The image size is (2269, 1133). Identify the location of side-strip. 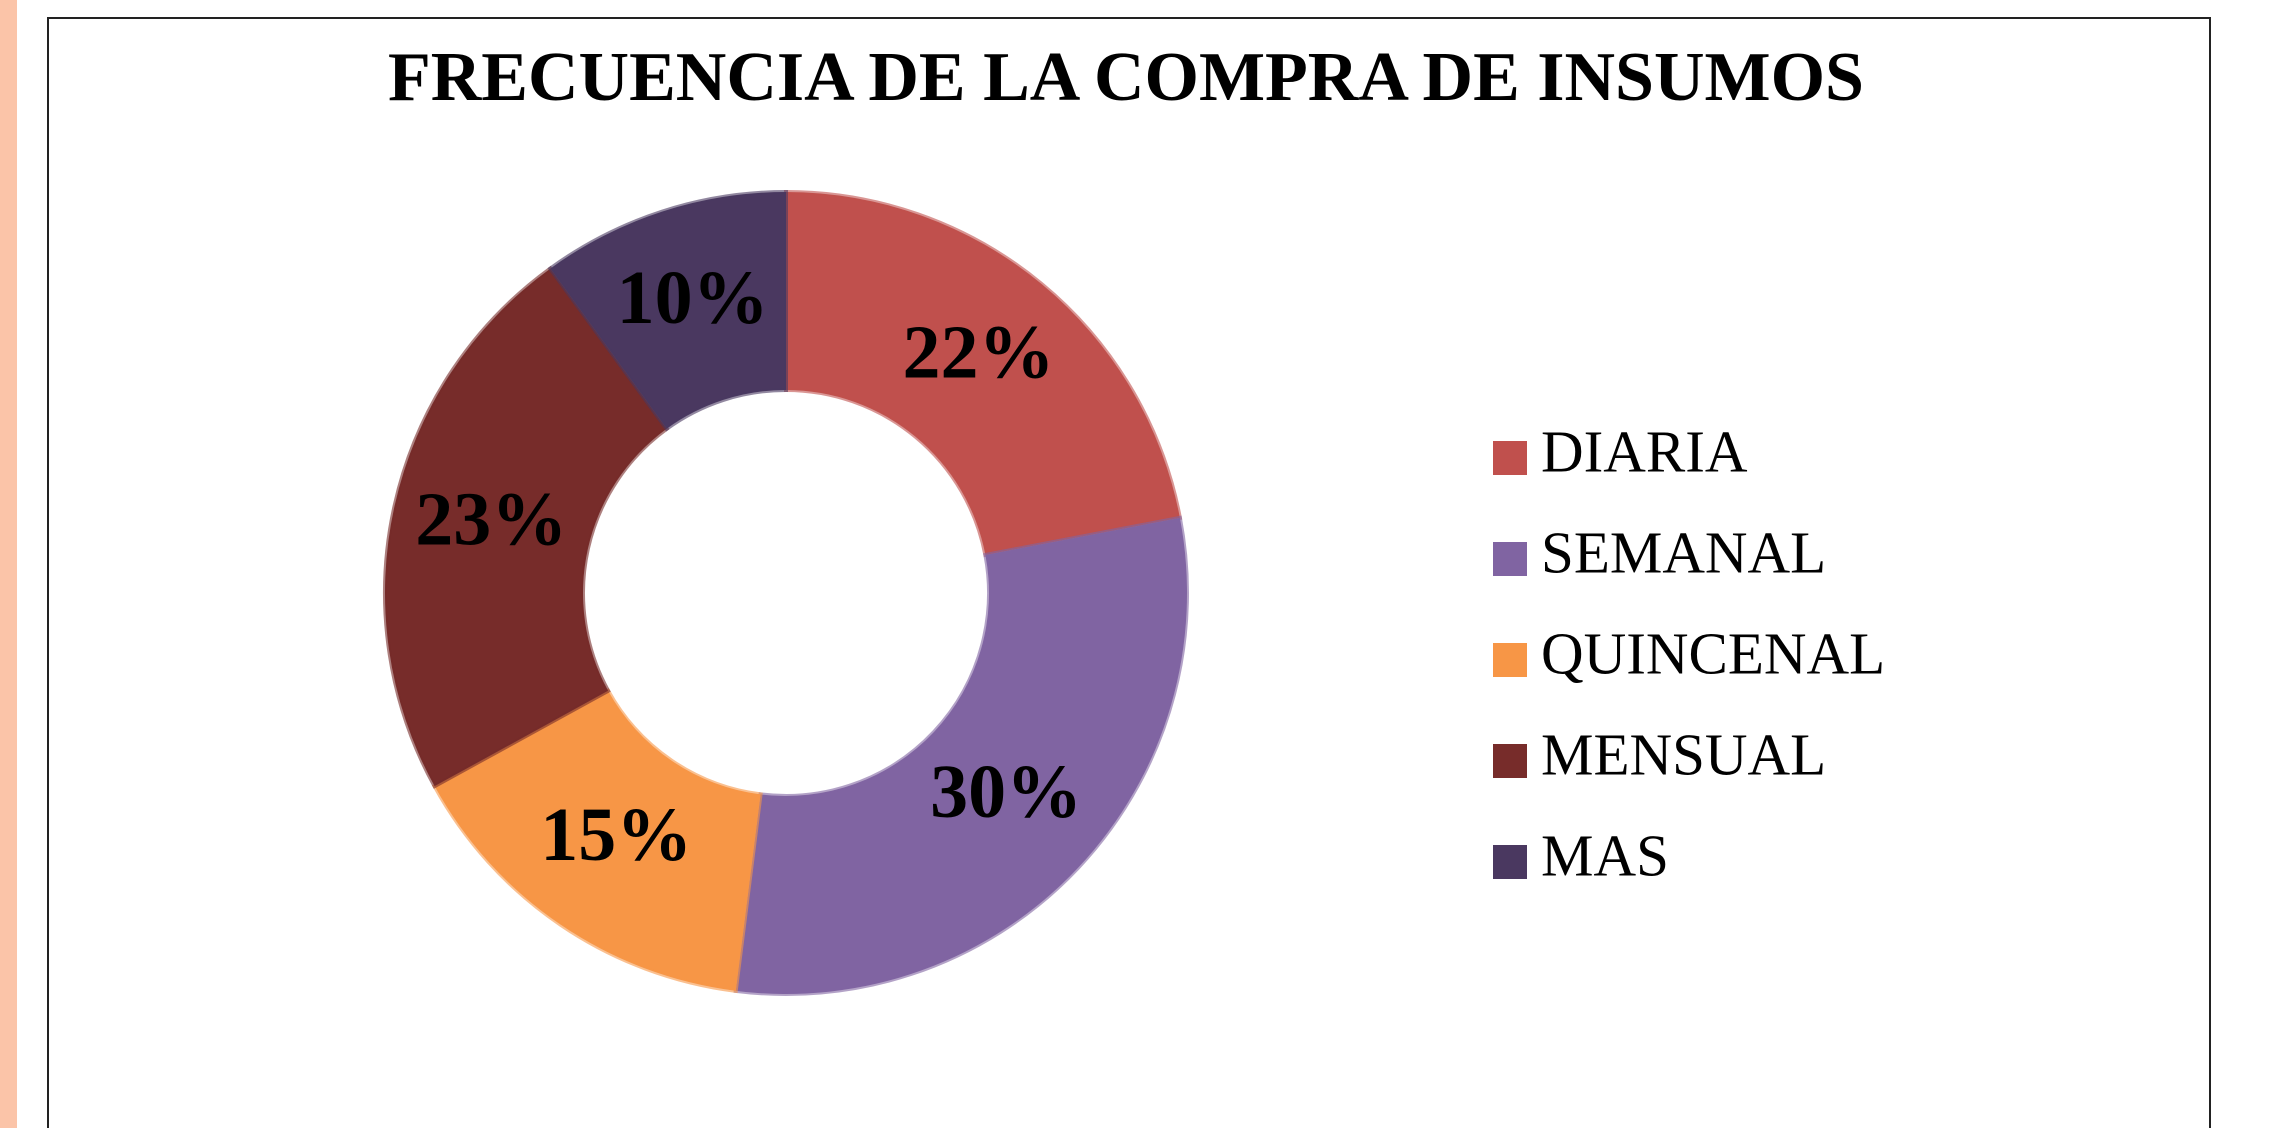
(8, 564).